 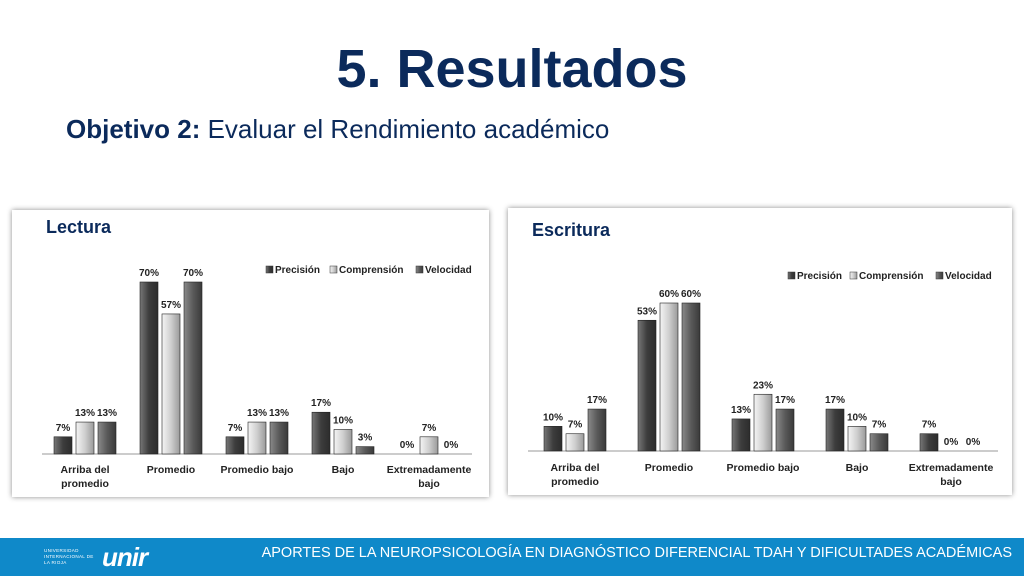 What do you see at coordinates (171, 305) in the screenshot?
I see `data-label: 57%` at bounding box center [171, 305].